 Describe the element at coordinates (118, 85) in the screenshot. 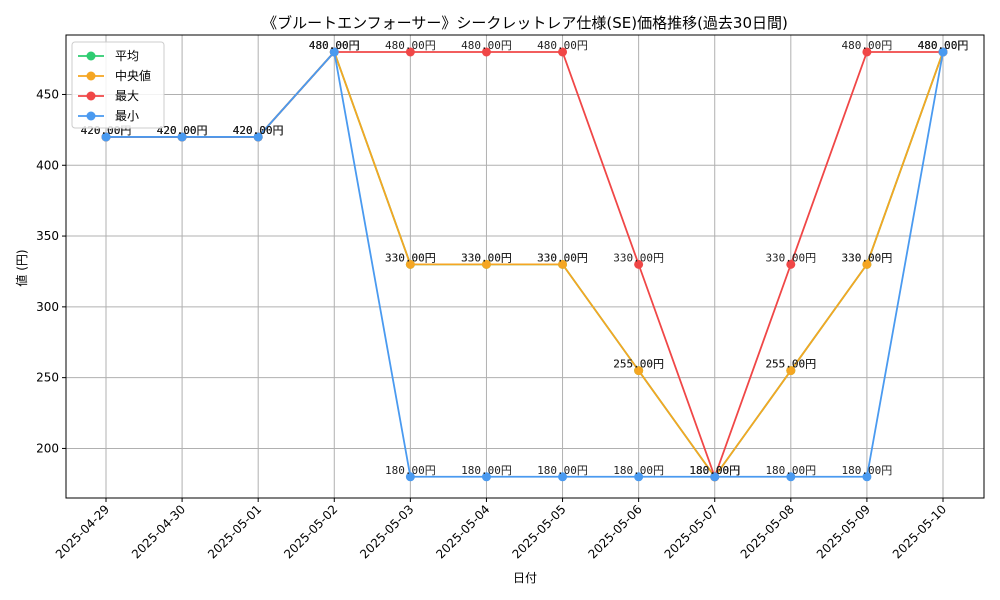

I see `legend-box` at that location.